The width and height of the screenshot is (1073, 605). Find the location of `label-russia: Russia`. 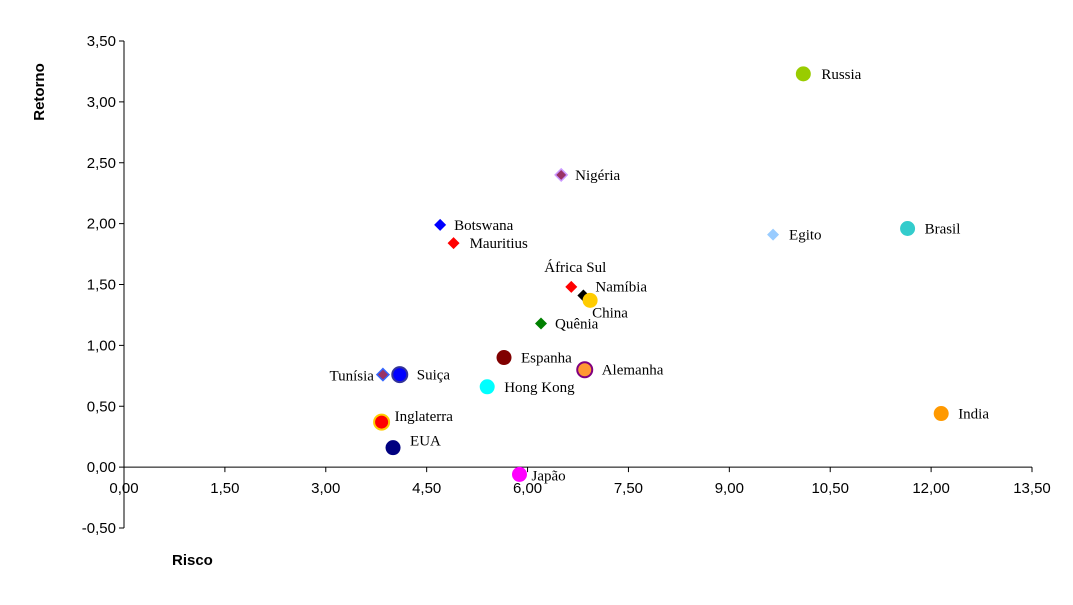

label-russia: Russia is located at coordinates (841, 75).